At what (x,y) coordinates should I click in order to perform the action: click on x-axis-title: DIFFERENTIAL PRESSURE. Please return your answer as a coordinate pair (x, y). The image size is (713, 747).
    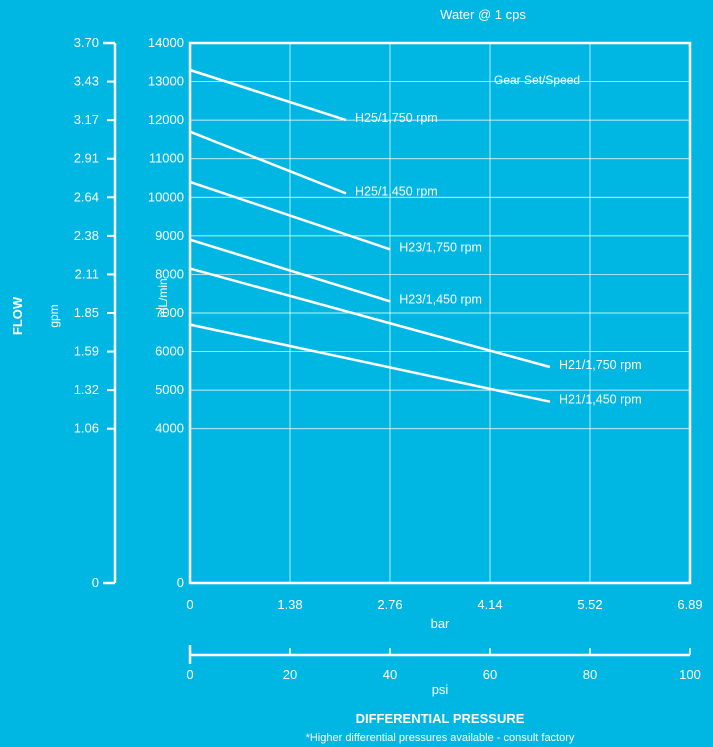
    Looking at the image, I should click on (440, 718).